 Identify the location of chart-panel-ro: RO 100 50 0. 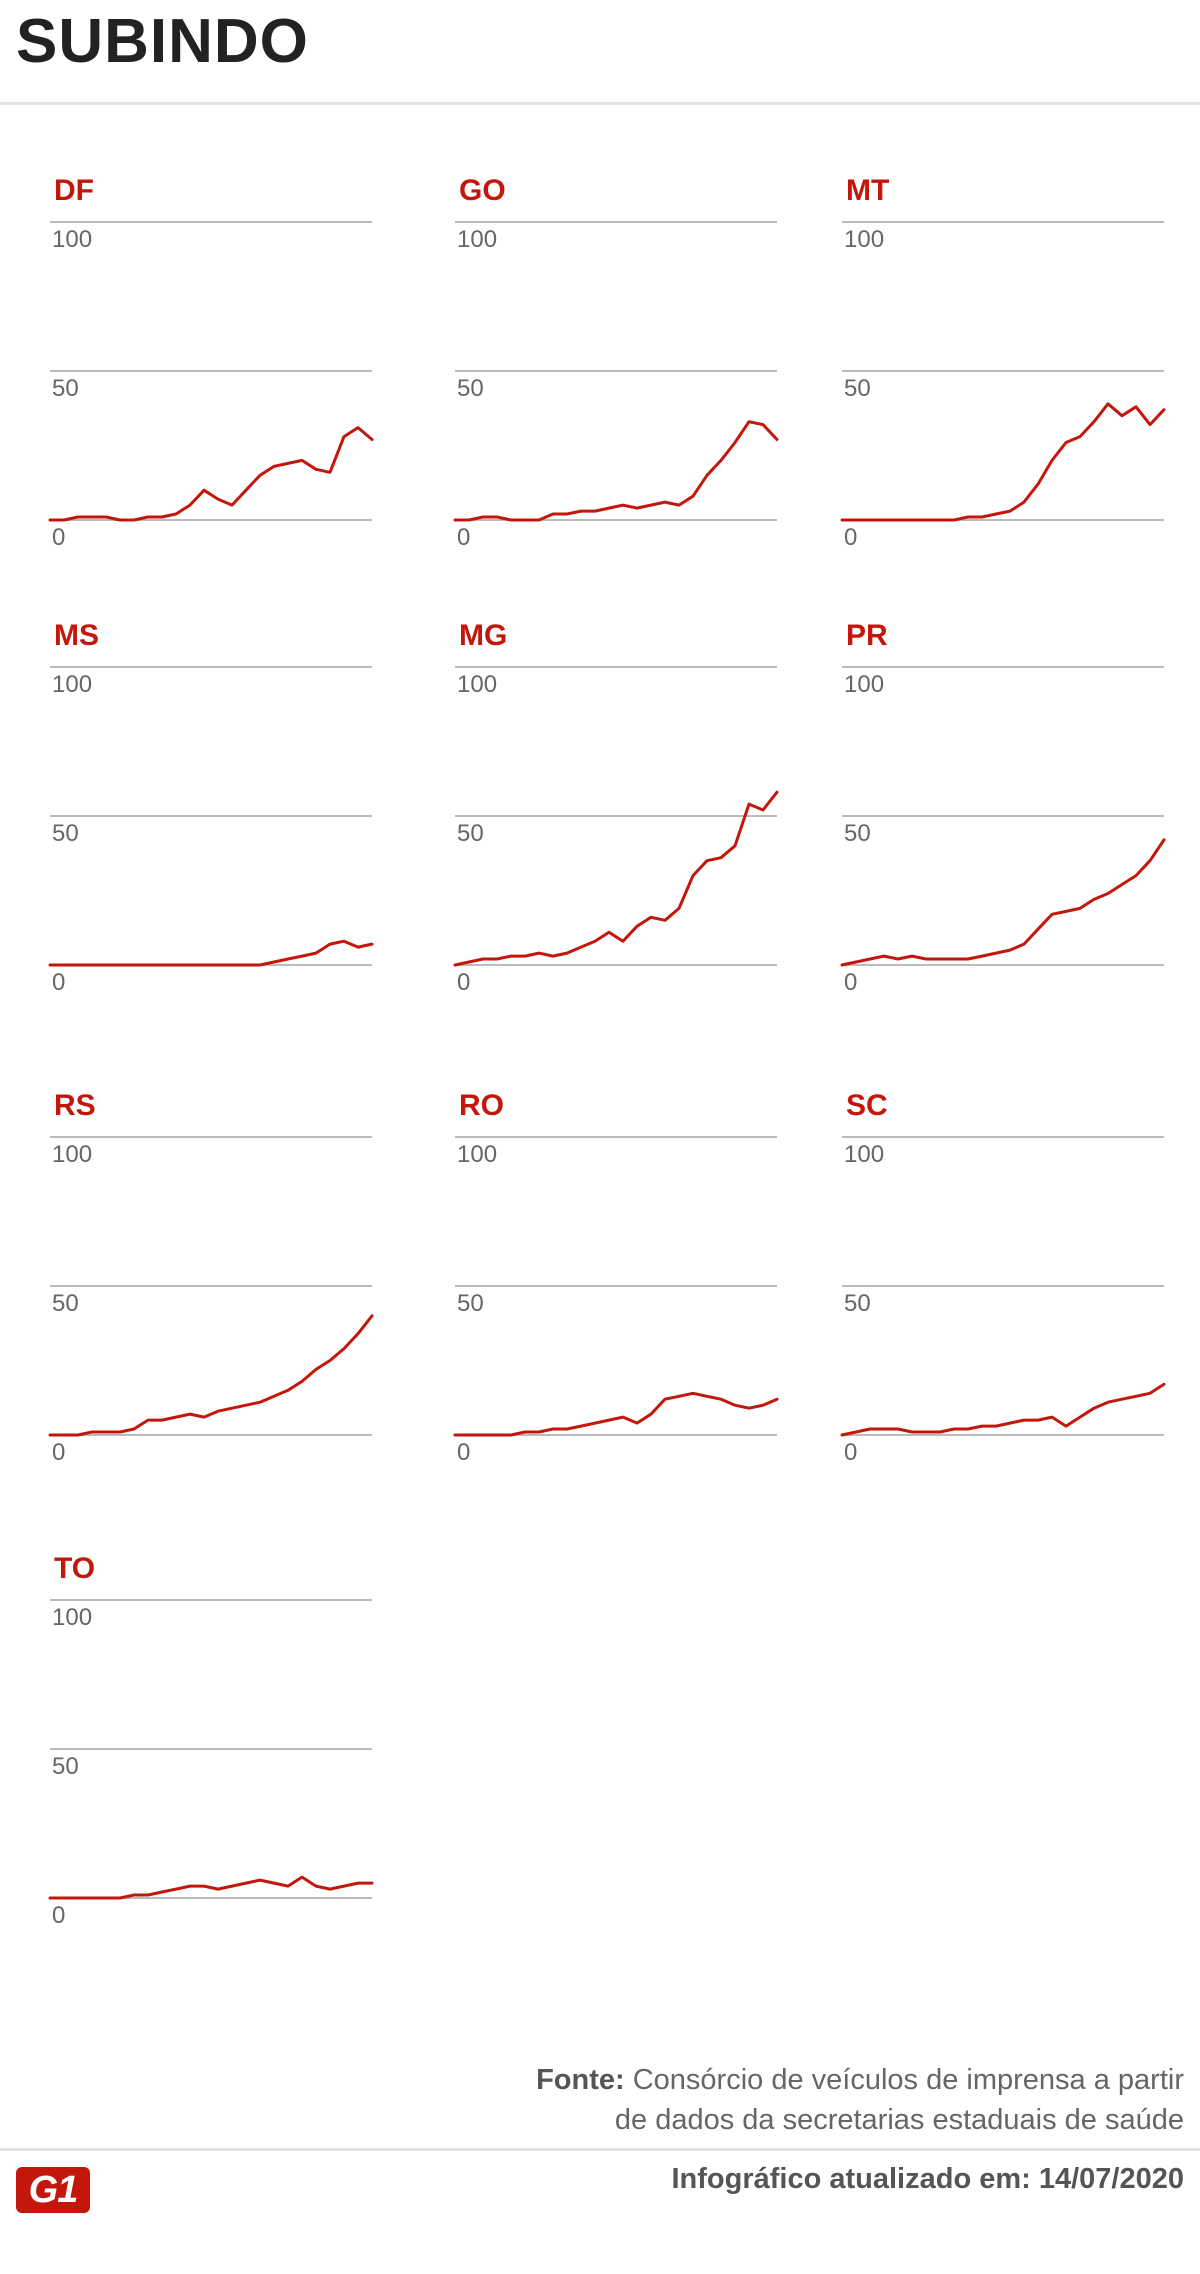
(619, 1285).